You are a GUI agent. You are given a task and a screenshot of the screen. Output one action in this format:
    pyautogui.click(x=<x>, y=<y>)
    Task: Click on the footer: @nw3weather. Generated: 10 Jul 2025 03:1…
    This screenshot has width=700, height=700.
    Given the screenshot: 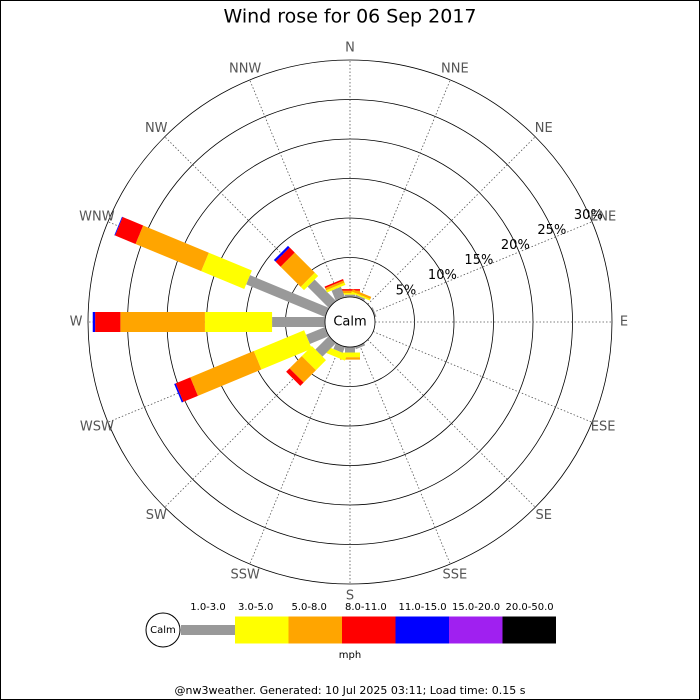 What is the action you would take?
    pyautogui.click(x=350, y=690)
    